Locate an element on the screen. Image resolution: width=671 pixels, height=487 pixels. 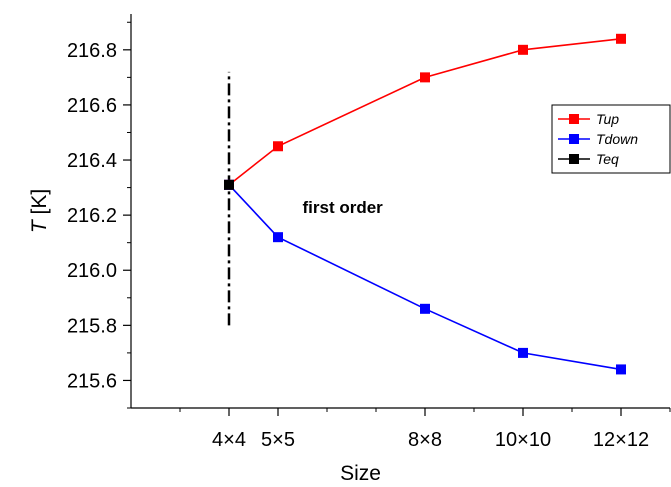
y-tick-label: 216.4 is located at coordinates (92, 161).